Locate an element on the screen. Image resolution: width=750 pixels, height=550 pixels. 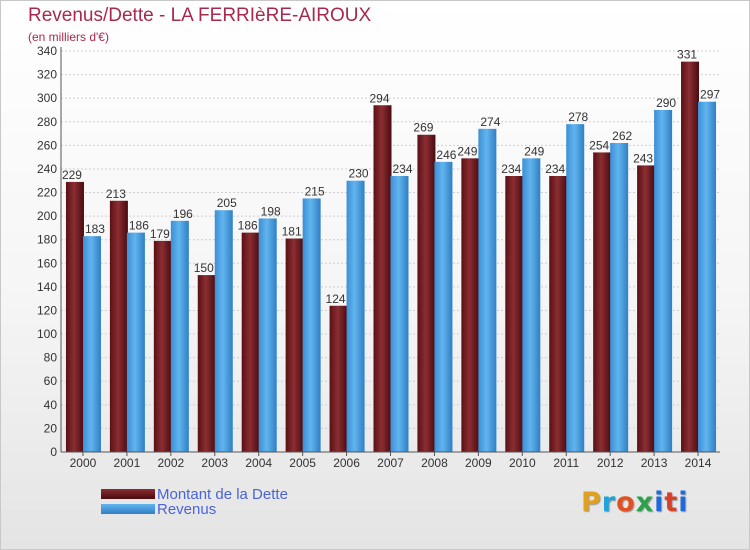
data-label-debt: 269 is located at coordinates (423, 128).